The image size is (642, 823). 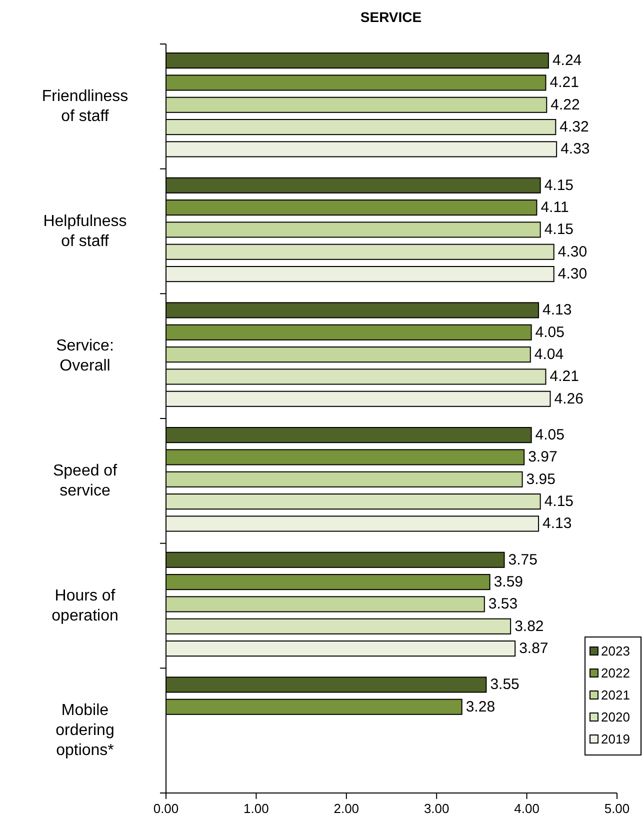 I want to click on x-tick-label: 3.00, so click(x=437, y=808).